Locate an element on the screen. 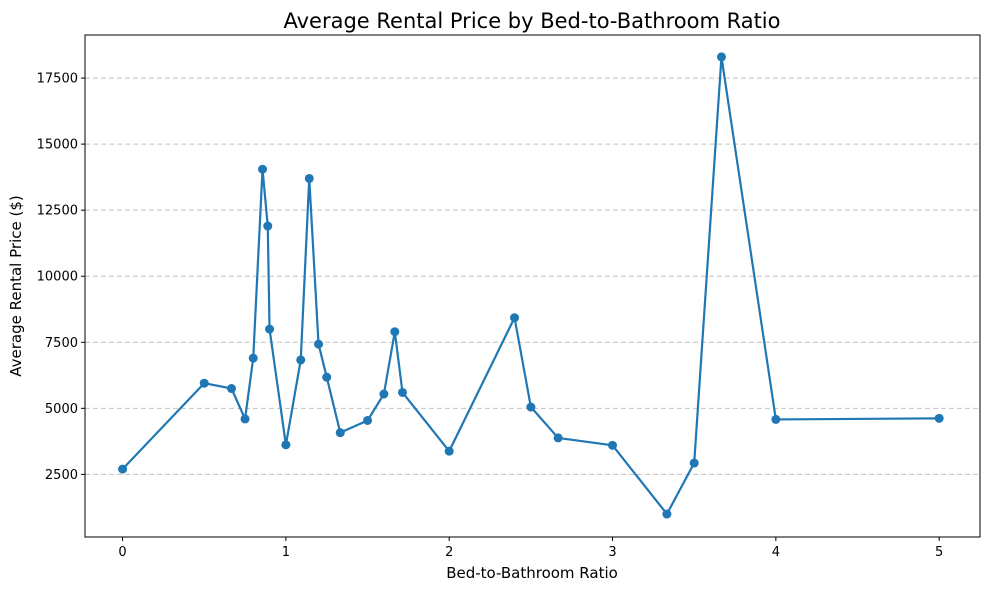  x-axis-title: Bed-to-Bathroom Ratio is located at coordinates (532, 573).